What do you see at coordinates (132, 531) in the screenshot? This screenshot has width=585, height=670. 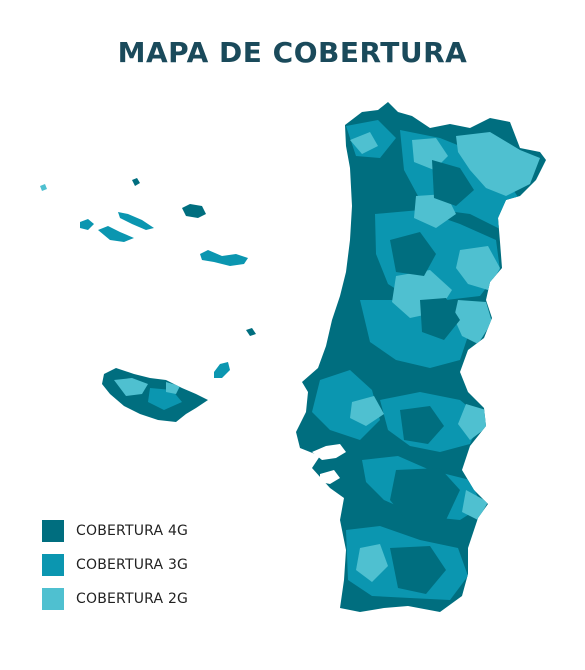 I see `legend-label-4g: COBERTURA 4G` at bounding box center [132, 531].